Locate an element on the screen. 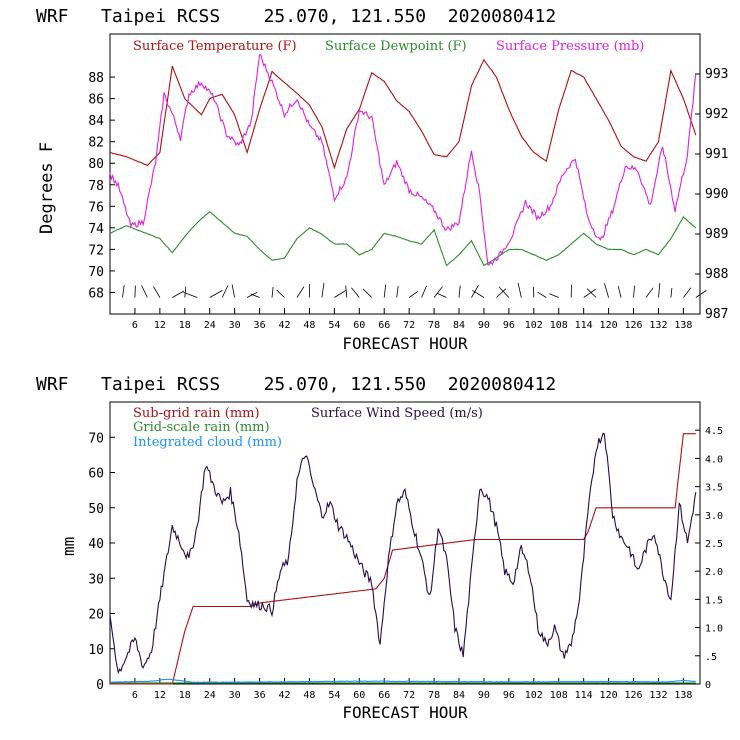 The image size is (740, 740). y2-tick-label: 1.5 is located at coordinates (714, 600).